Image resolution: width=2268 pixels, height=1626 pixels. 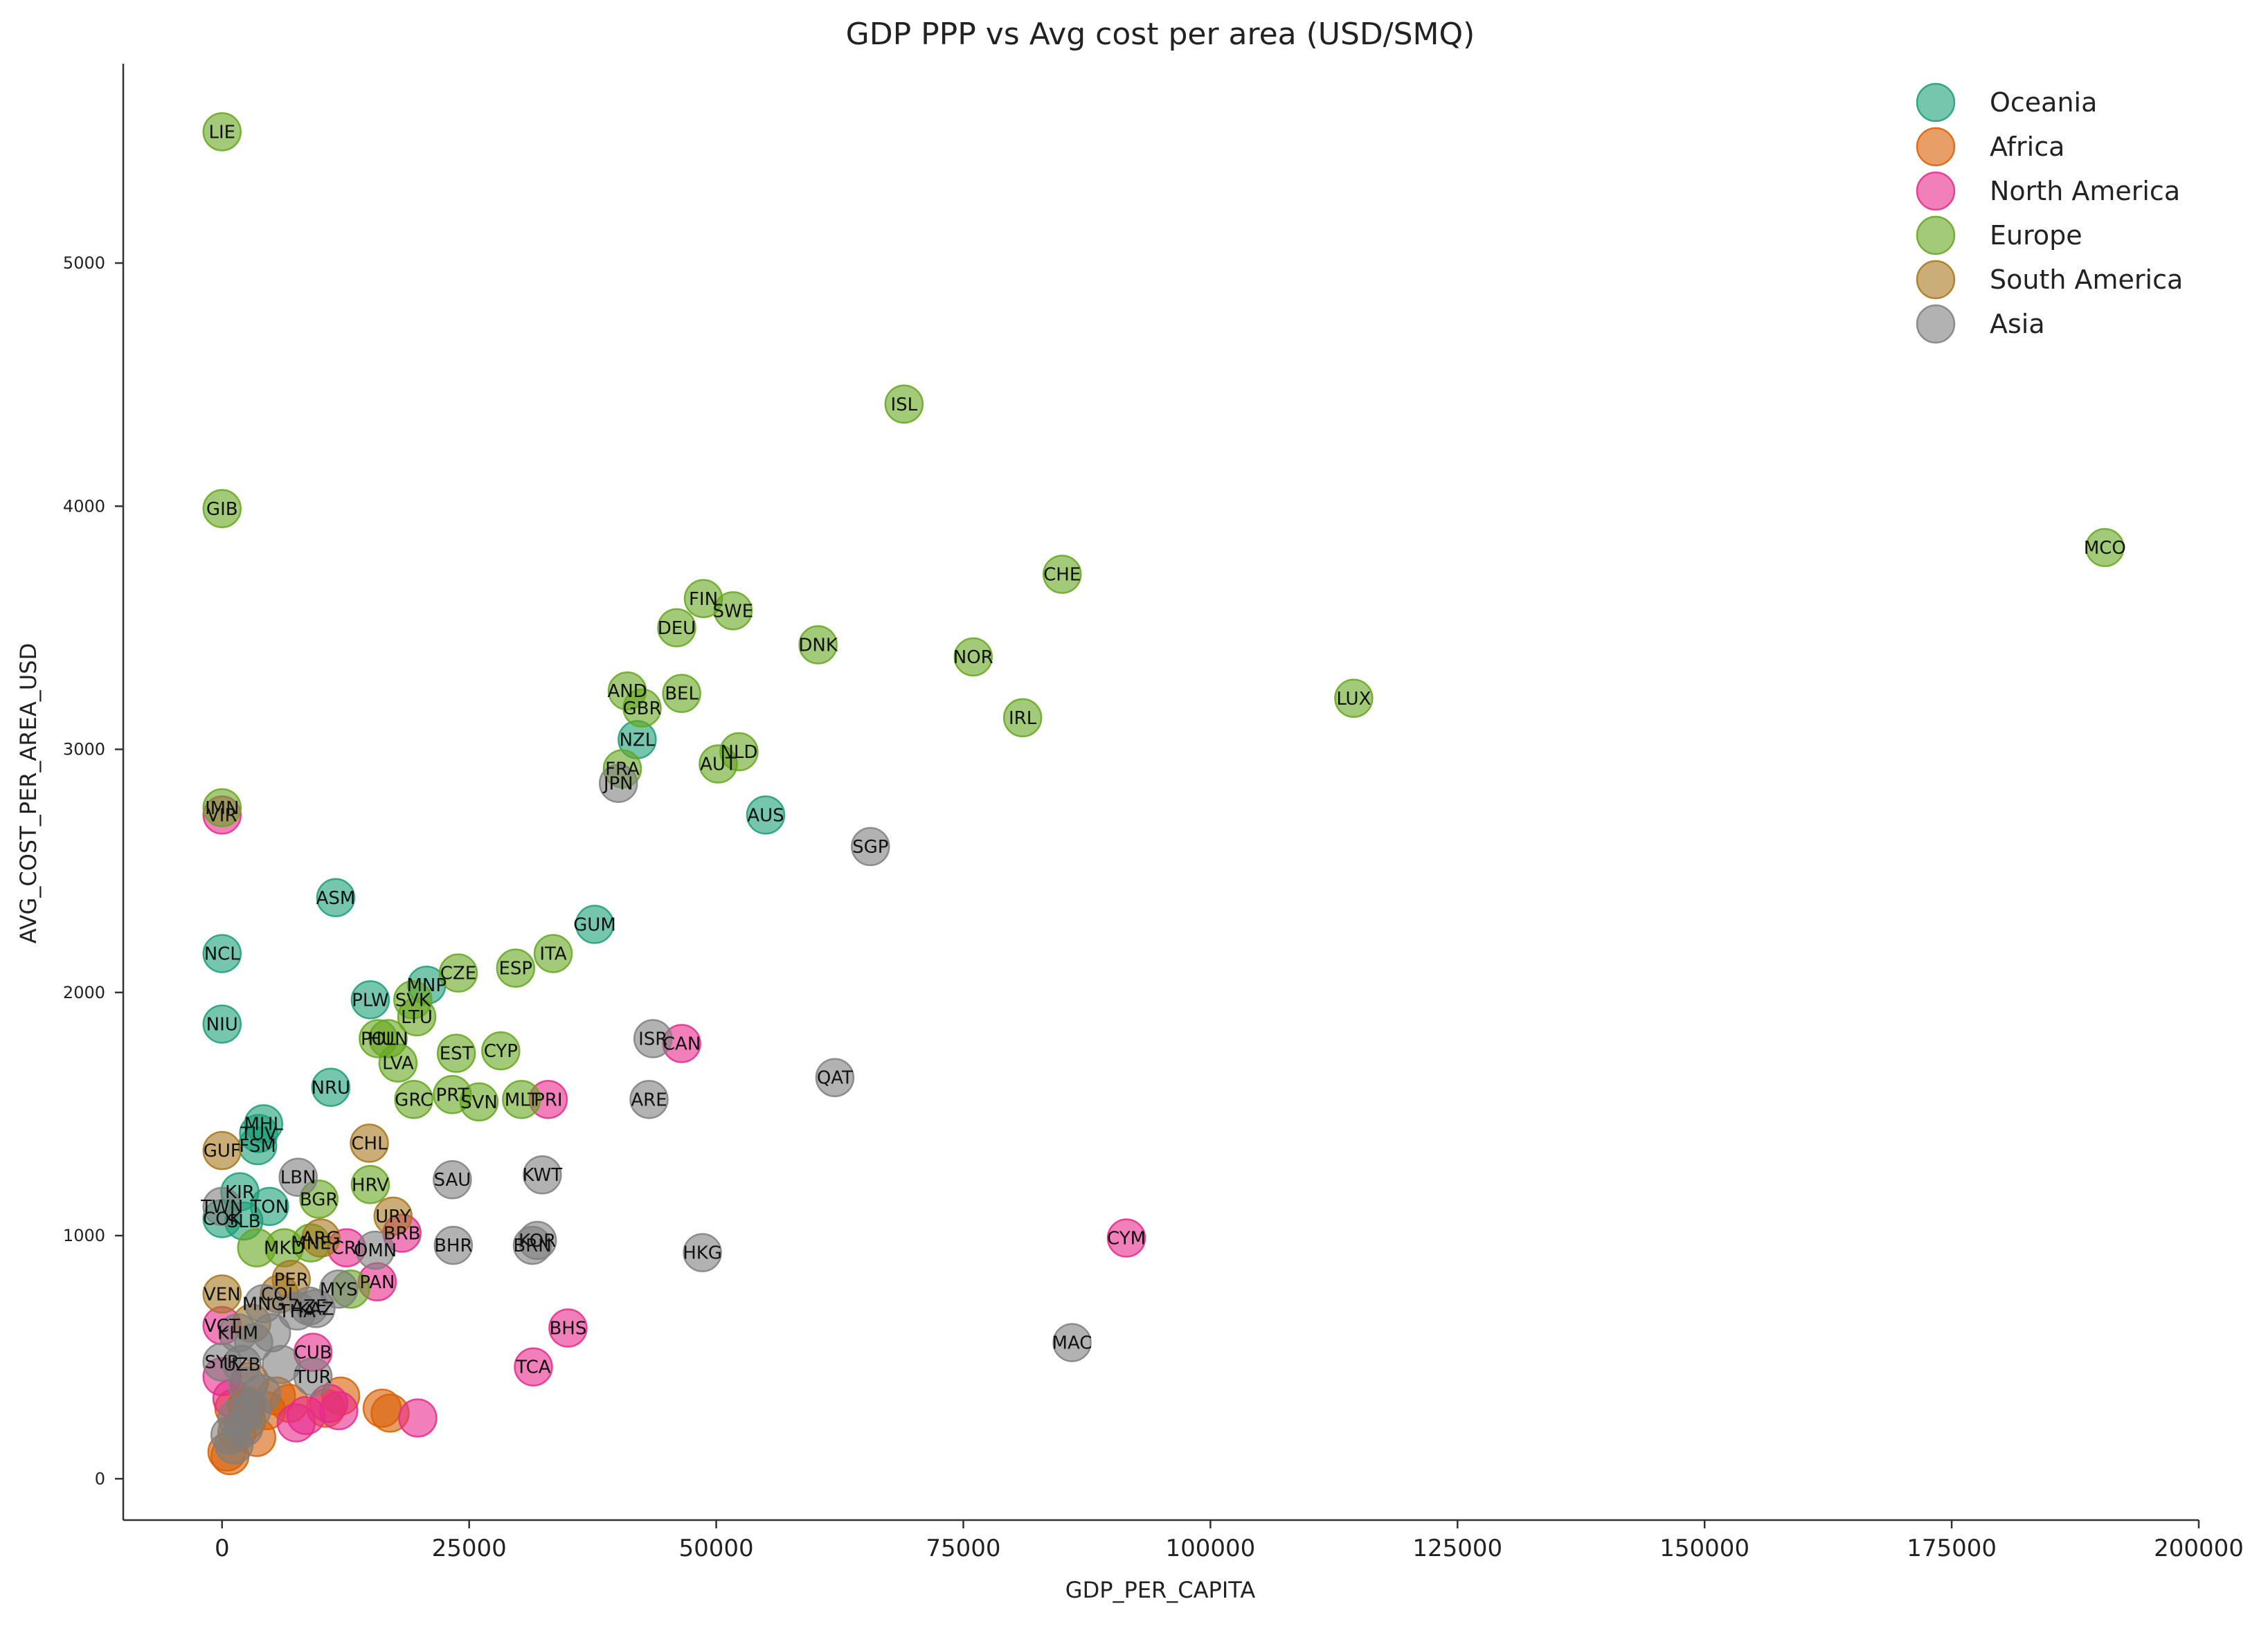 I want to click on point-label: IMN, so click(x=222, y=808).